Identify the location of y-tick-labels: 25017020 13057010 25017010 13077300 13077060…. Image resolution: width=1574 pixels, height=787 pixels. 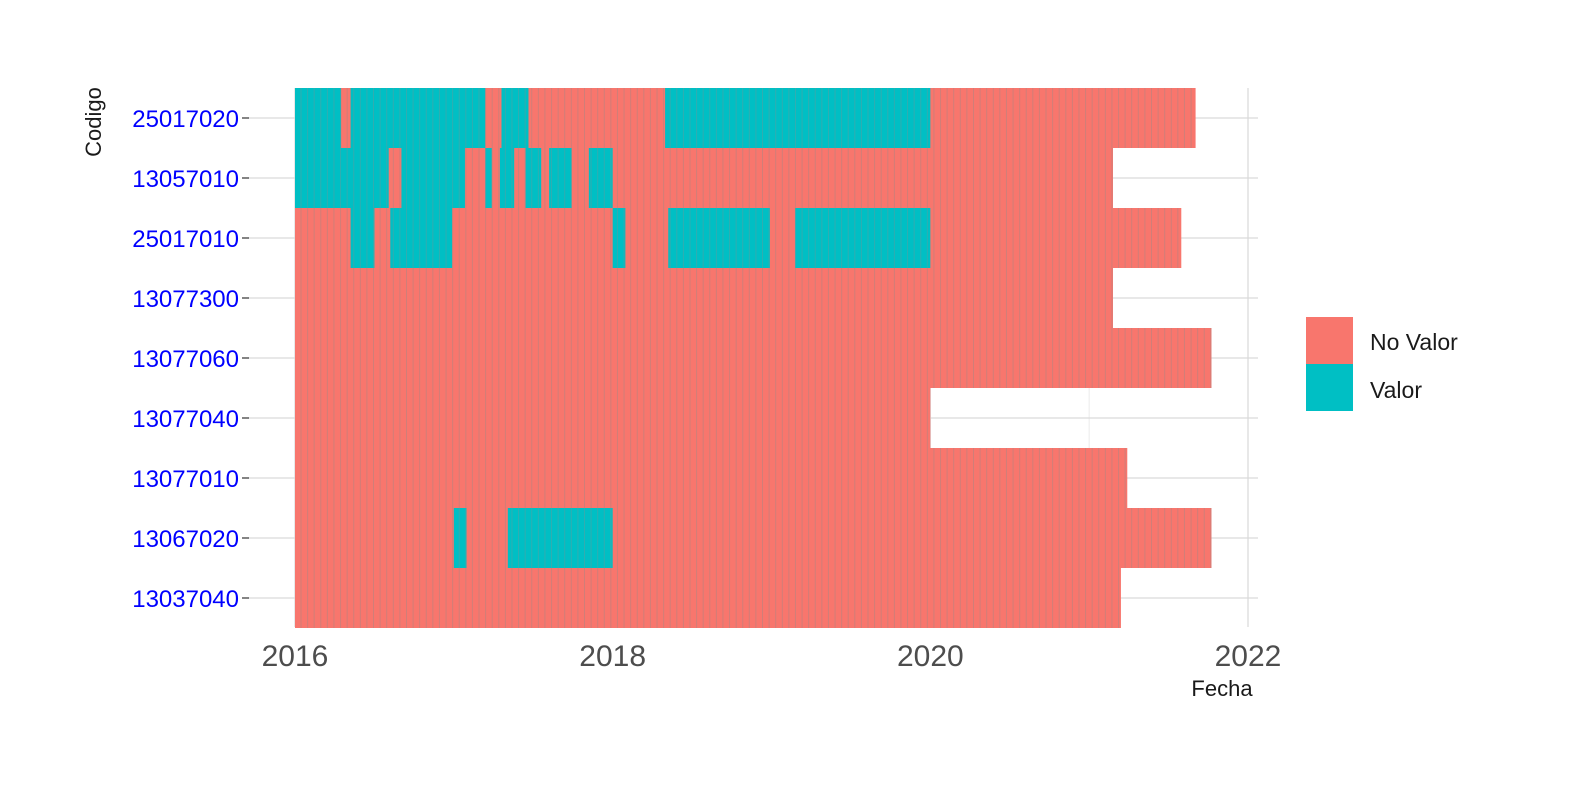
(190, 359).